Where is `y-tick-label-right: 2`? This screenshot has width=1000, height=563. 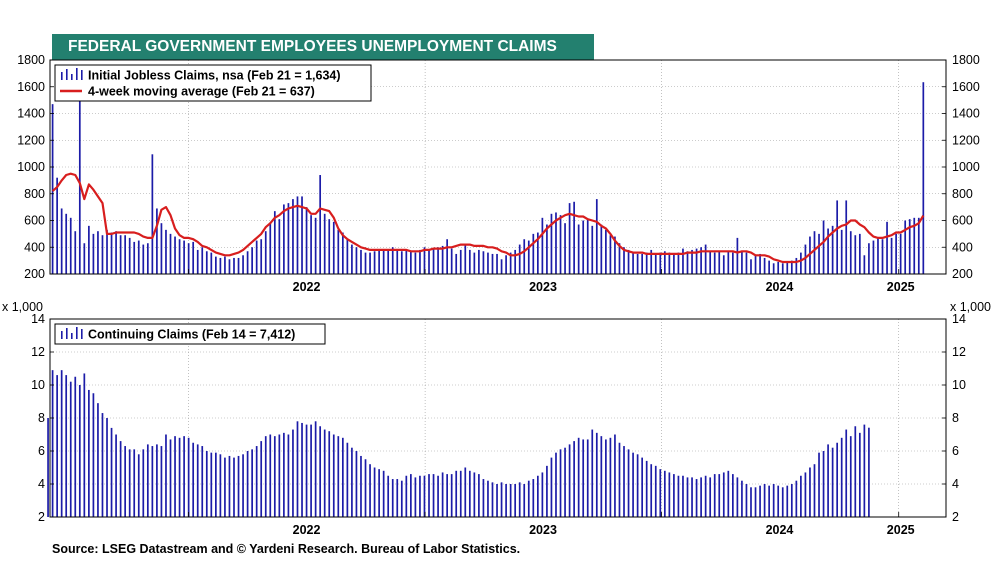 y-tick-label-right: 2 is located at coordinates (955, 517).